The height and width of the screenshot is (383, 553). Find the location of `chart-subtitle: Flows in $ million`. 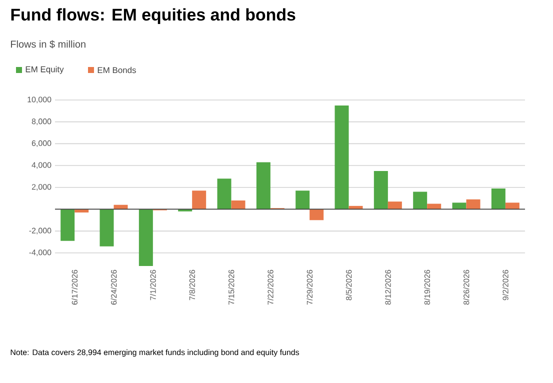

chart-subtitle: Flows in $ million is located at coordinates (48, 44).